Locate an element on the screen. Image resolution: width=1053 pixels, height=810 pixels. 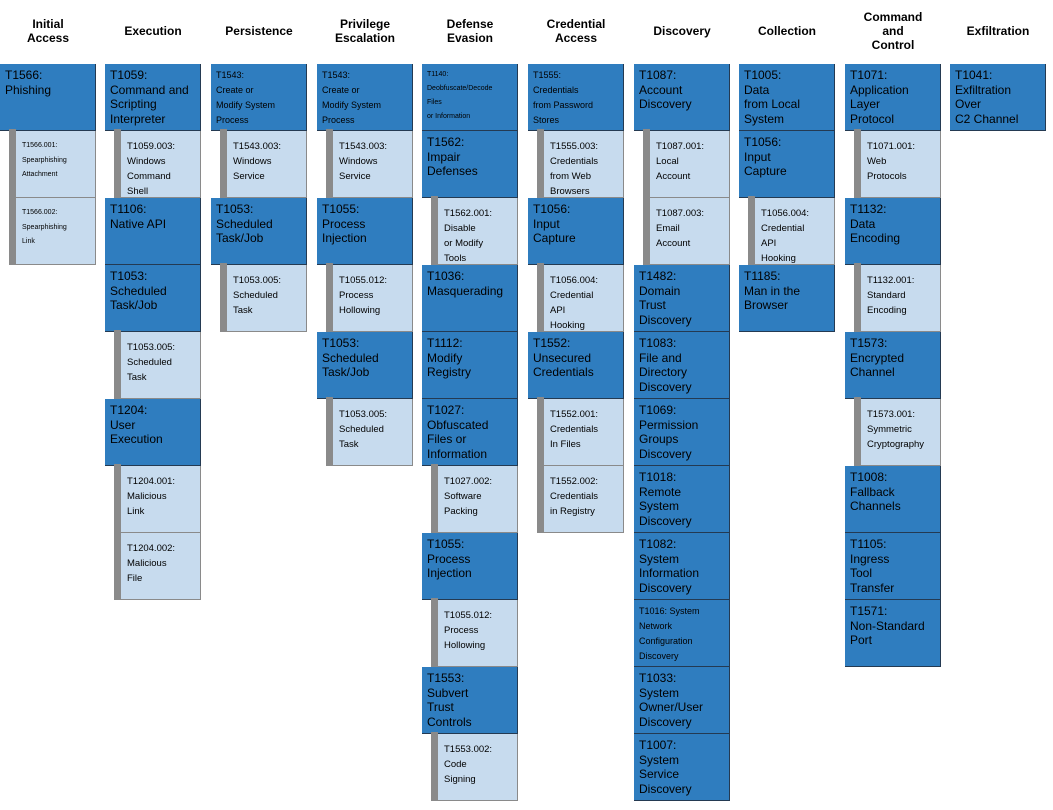
tactic-header: Discovery is located at coordinates (682, 31).